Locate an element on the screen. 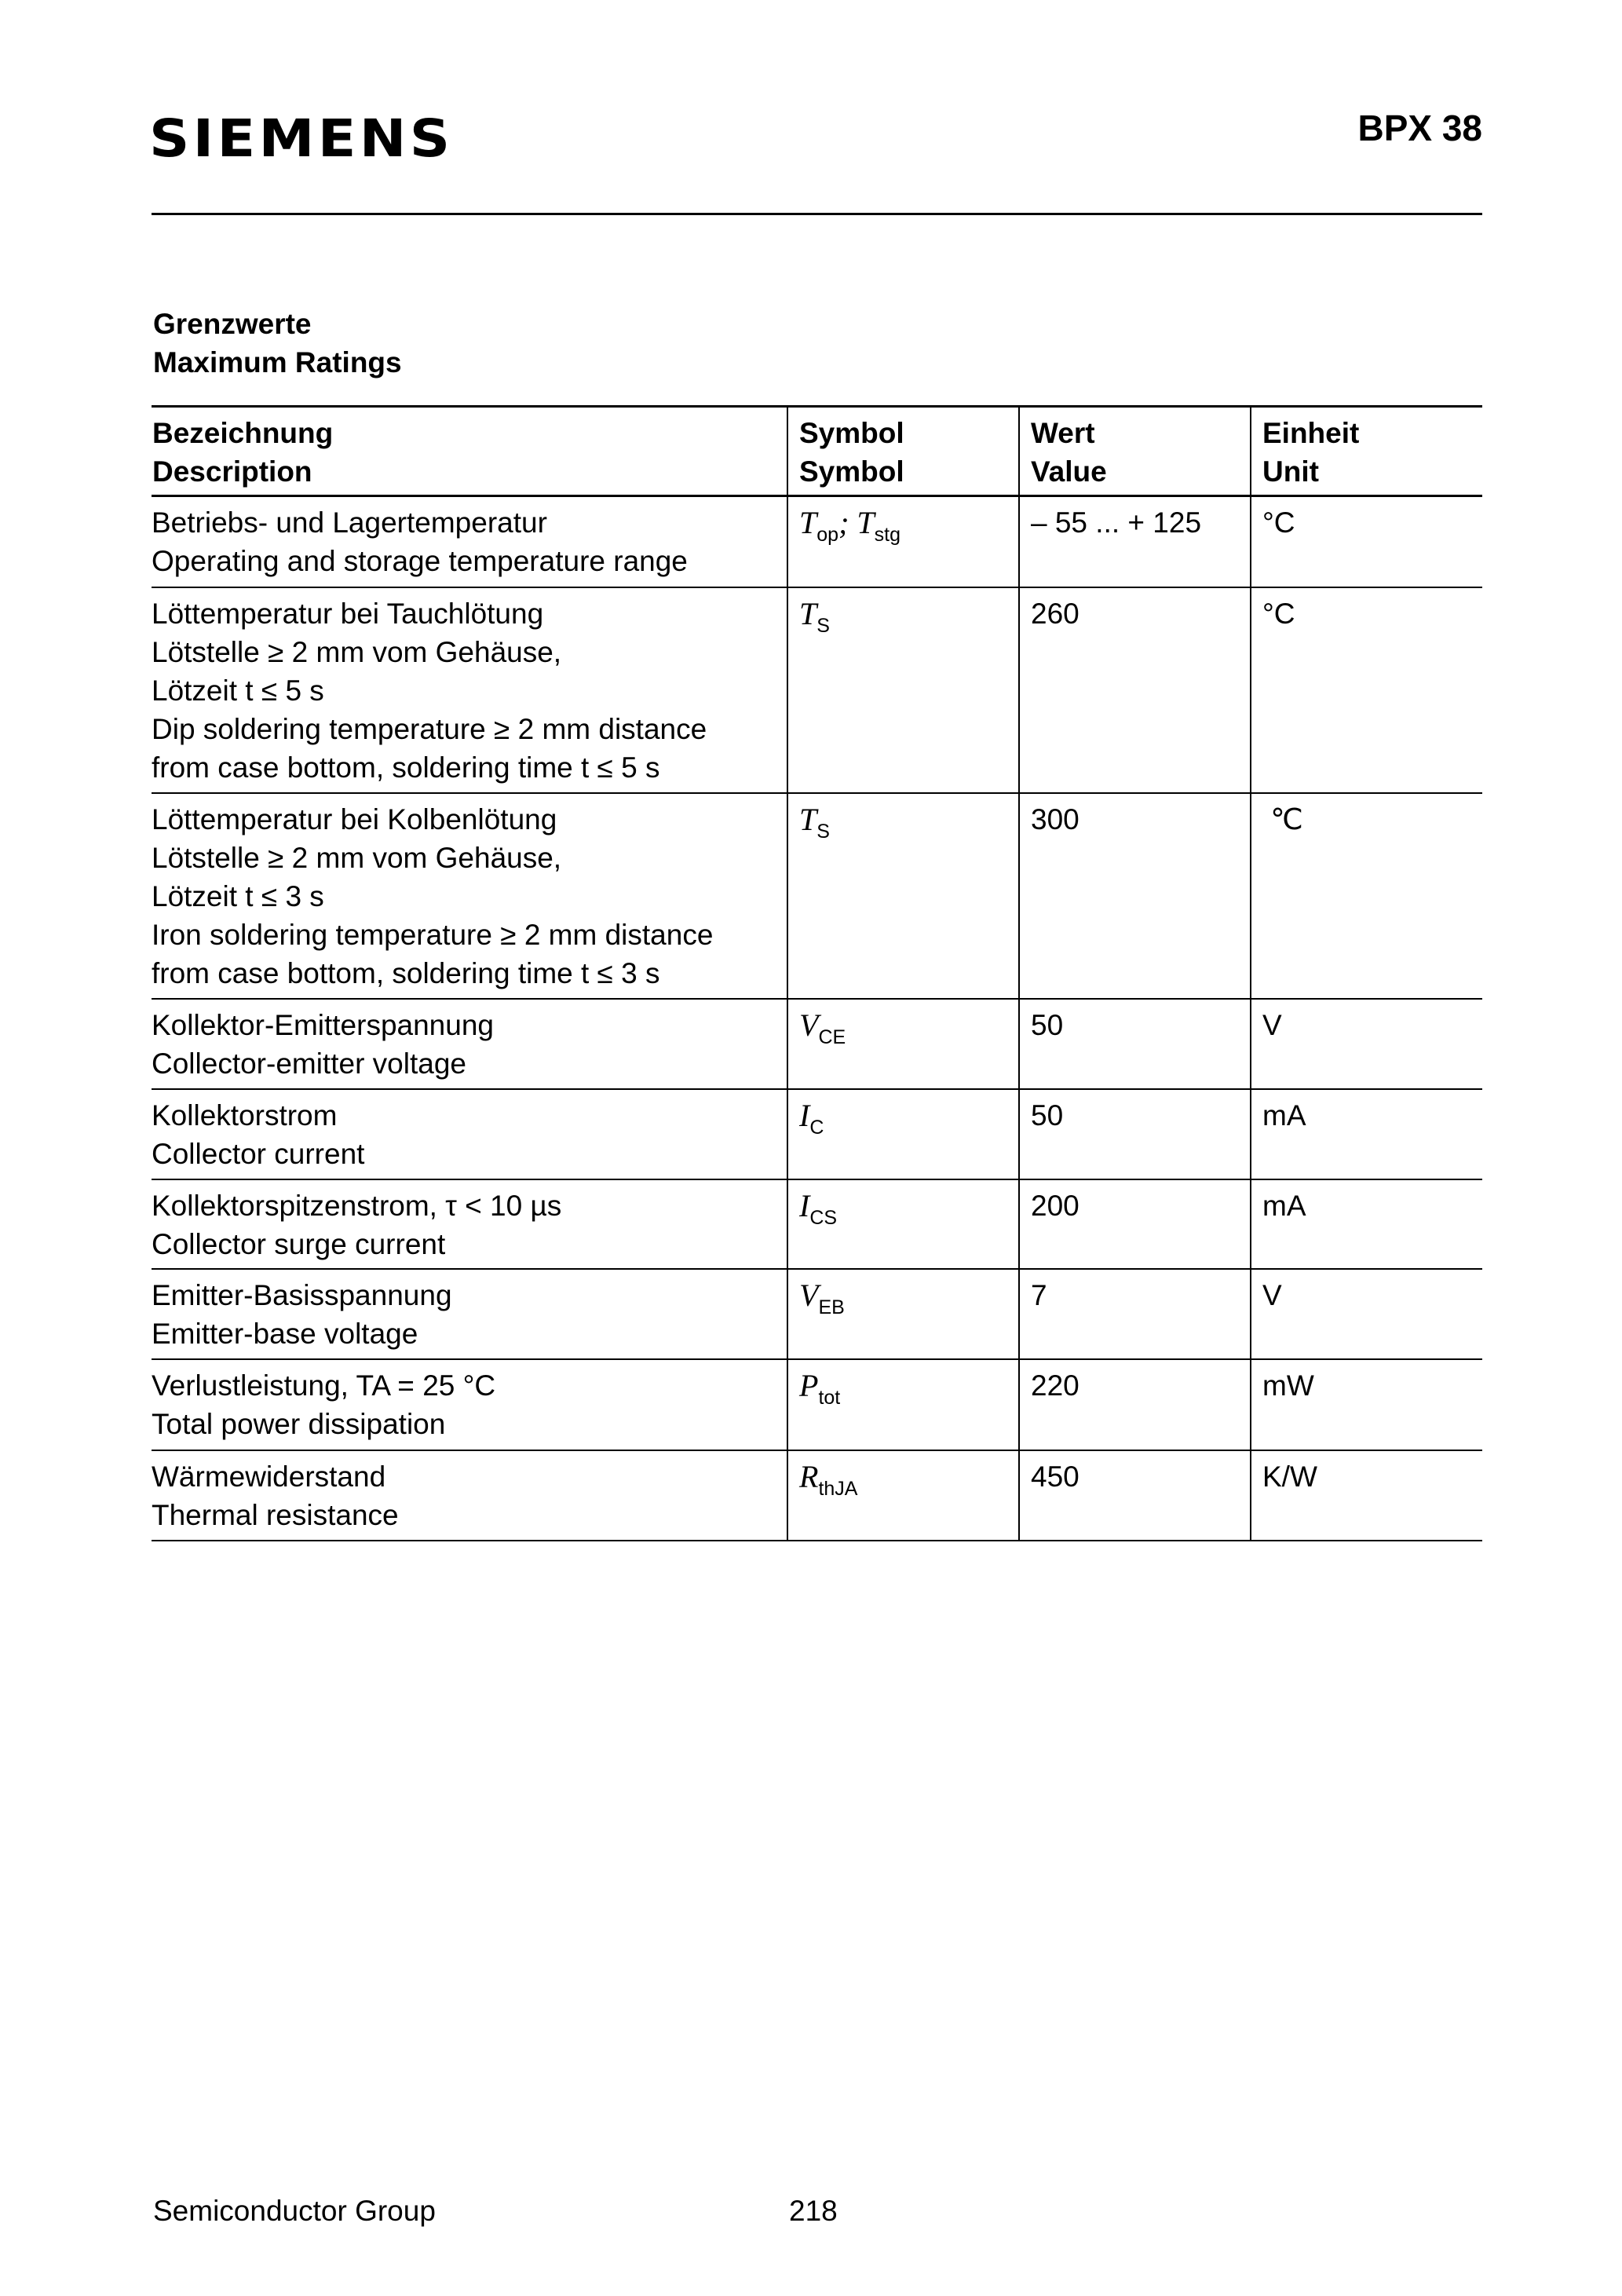 The height and width of the screenshot is (2296, 1622). header-divider is located at coordinates (817, 214).